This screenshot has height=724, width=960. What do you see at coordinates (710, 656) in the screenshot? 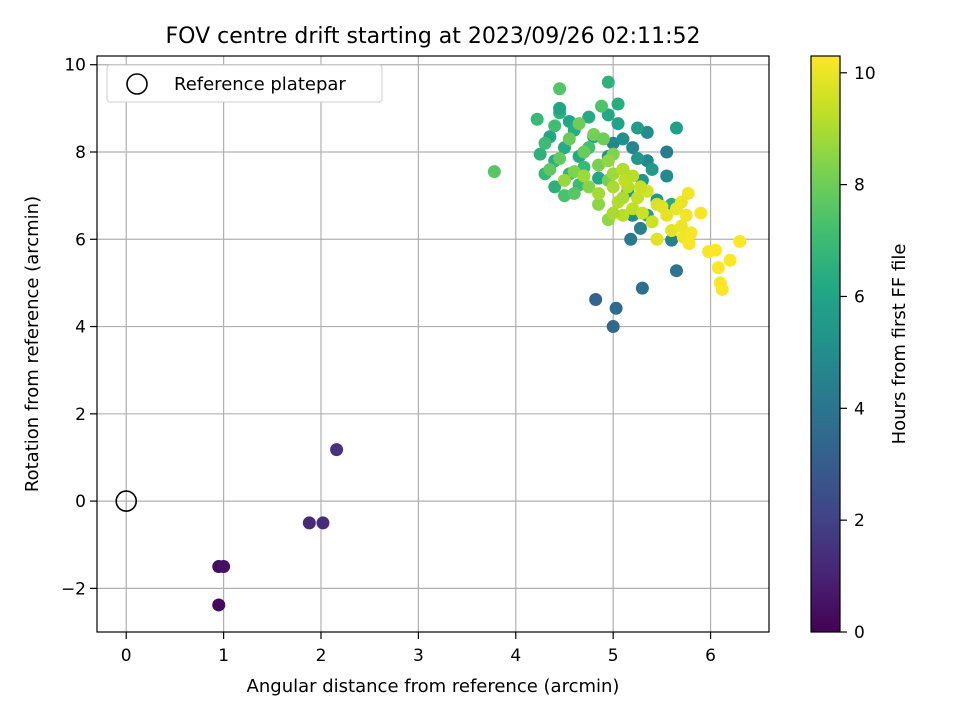
I see `x-tick-label: 6` at bounding box center [710, 656].